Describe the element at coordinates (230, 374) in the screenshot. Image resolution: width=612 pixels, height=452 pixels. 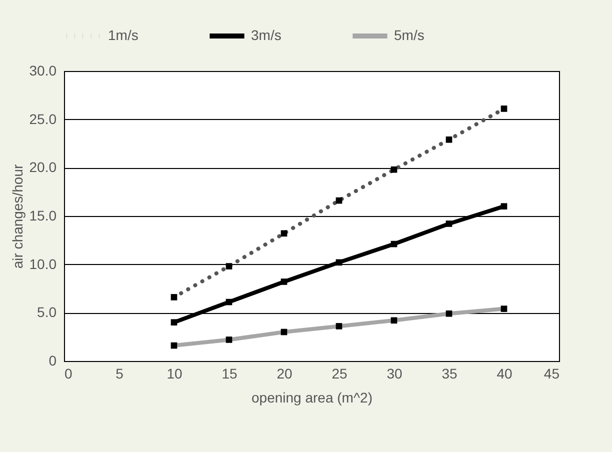
I see `x-tick-label: 15` at that location.